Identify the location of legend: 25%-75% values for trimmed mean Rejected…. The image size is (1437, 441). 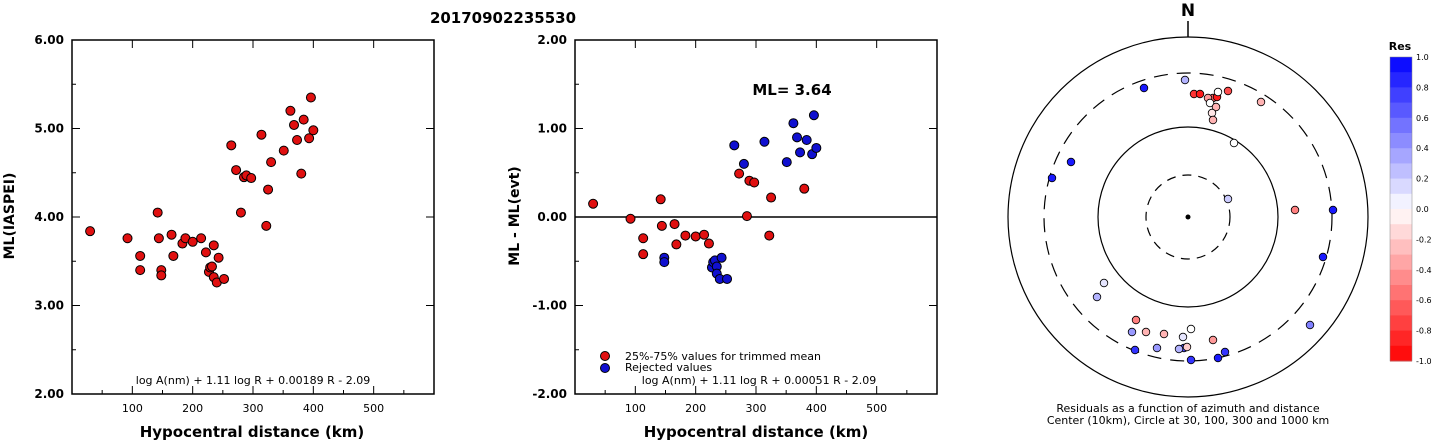
(710, 362).